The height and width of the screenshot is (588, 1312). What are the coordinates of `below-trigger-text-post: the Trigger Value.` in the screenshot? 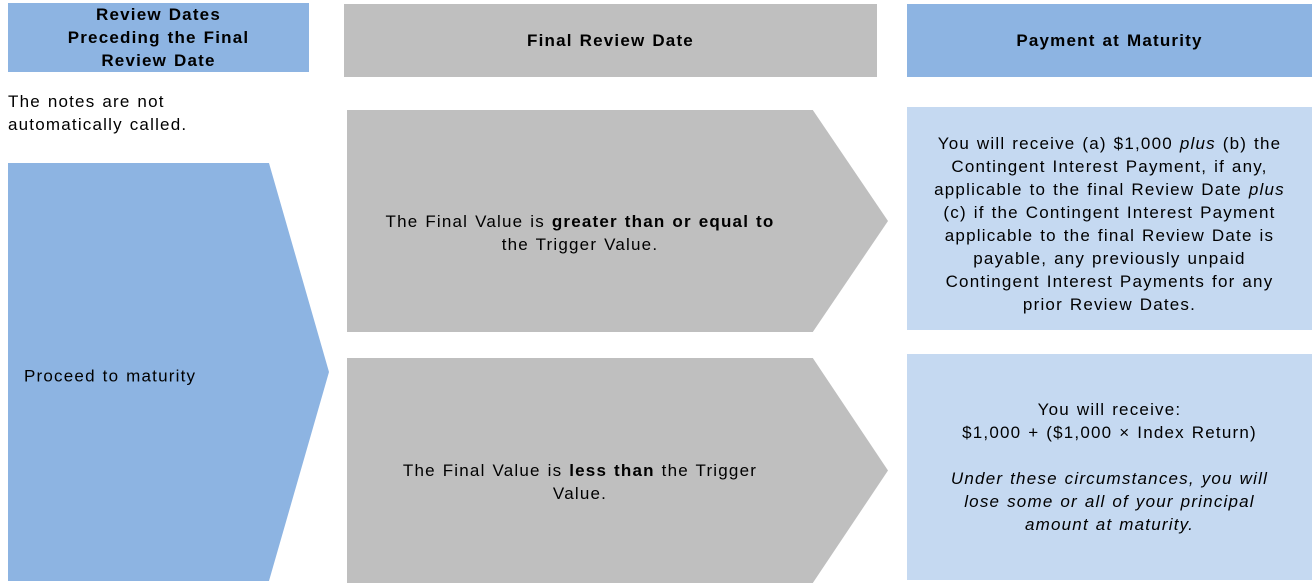 It's located at (655, 482).